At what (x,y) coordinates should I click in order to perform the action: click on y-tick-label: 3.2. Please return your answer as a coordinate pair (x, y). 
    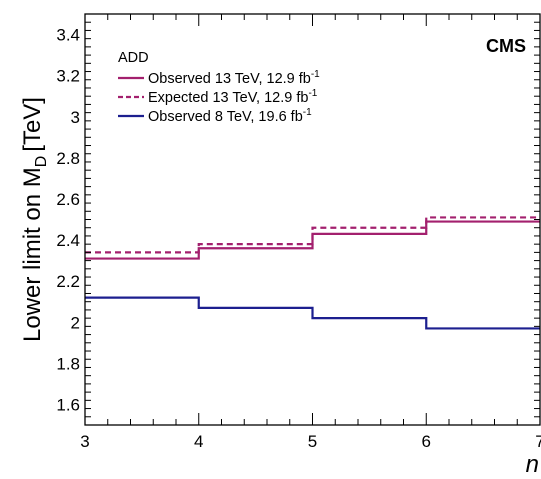
    Looking at the image, I should click on (68, 76).